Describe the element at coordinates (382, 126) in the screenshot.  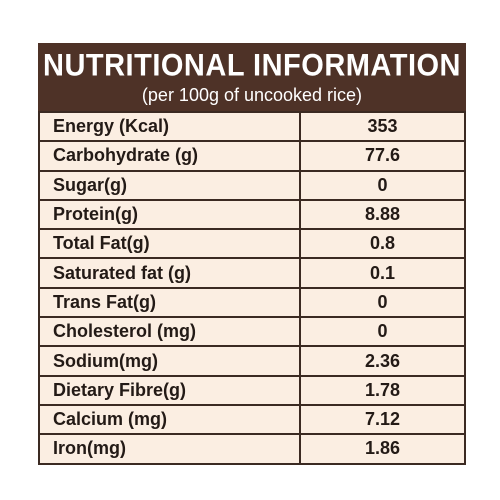
I see `nutrient-value: 353` at that location.